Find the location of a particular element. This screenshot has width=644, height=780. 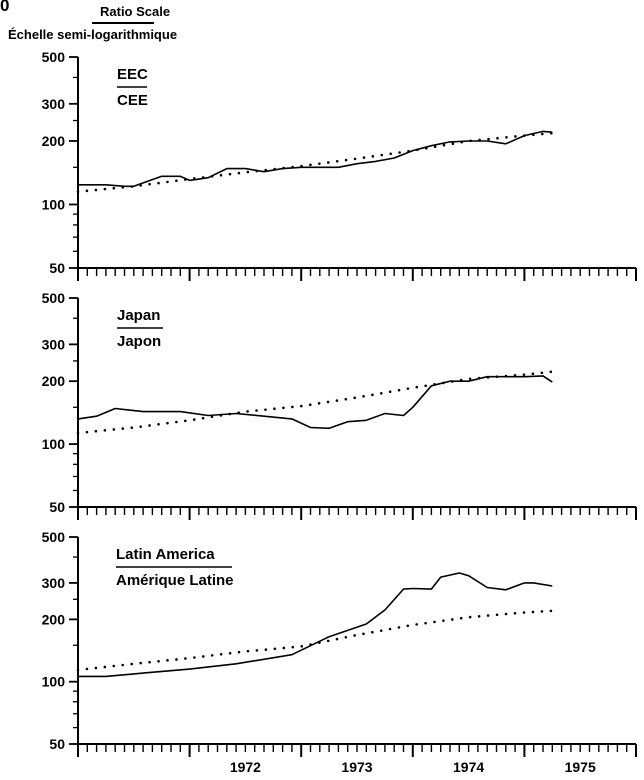

legend-label-japon: Japon is located at coordinates (139, 341).